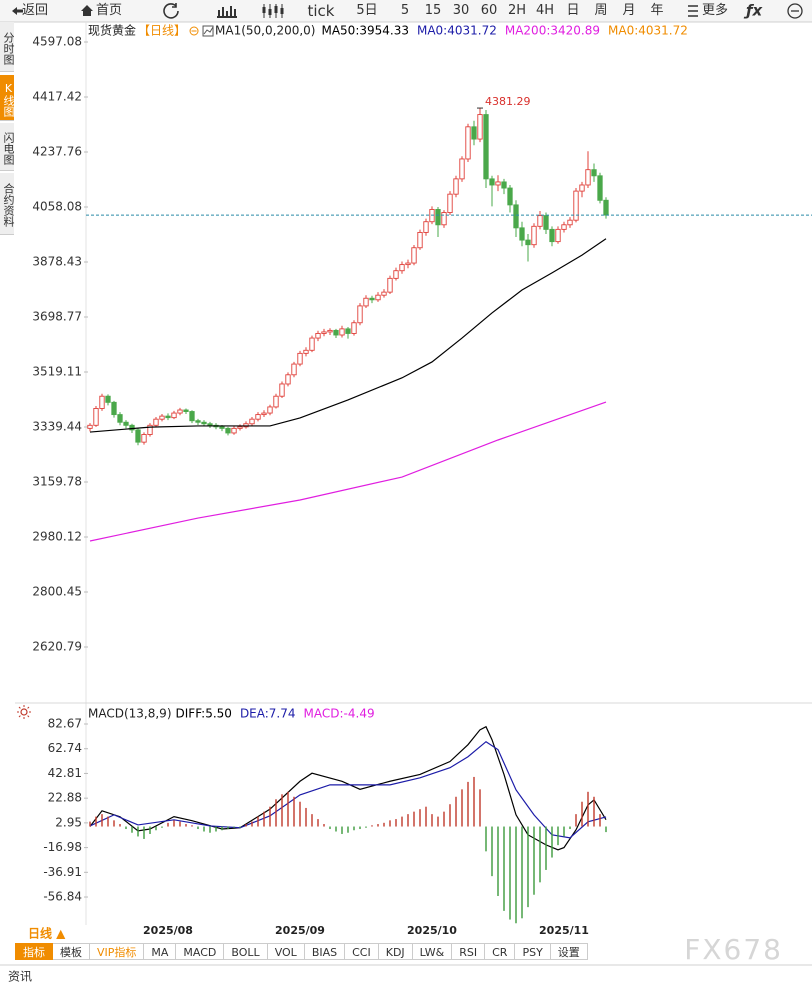  What do you see at coordinates (533, 951) in the screenshot?
I see `indicator-tab: PSY` at bounding box center [533, 951].